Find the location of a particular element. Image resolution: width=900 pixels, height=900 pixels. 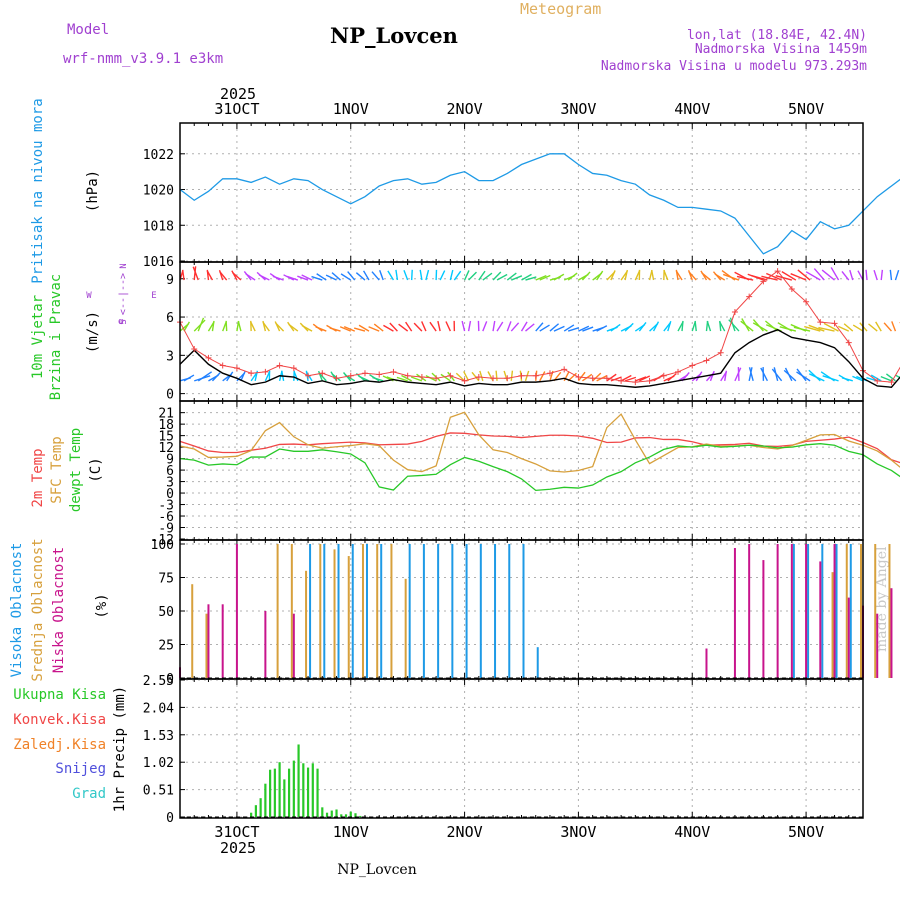

pressure-ylabel-unit: (hPa) is located at coordinates (93, 191).